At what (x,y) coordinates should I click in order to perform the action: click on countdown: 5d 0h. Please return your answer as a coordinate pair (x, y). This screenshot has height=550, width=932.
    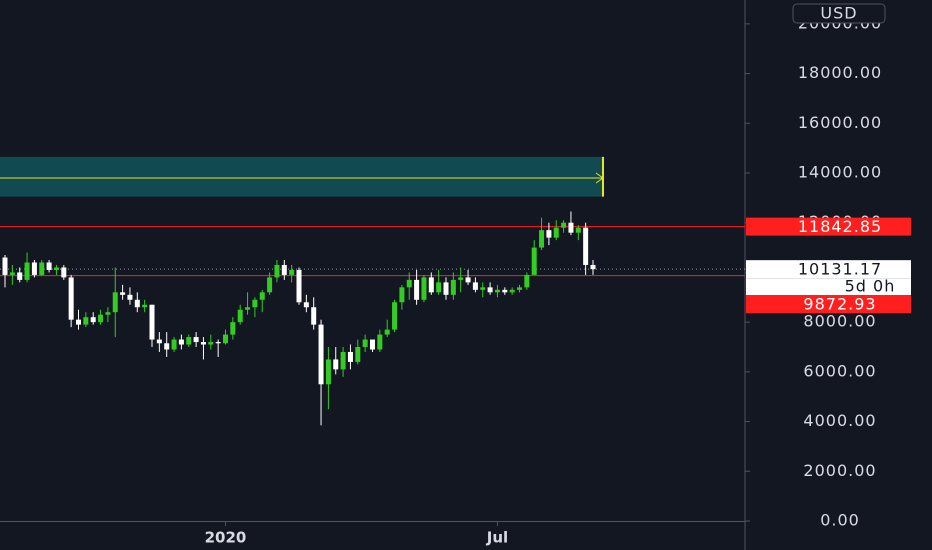
    Looking at the image, I should click on (870, 286).